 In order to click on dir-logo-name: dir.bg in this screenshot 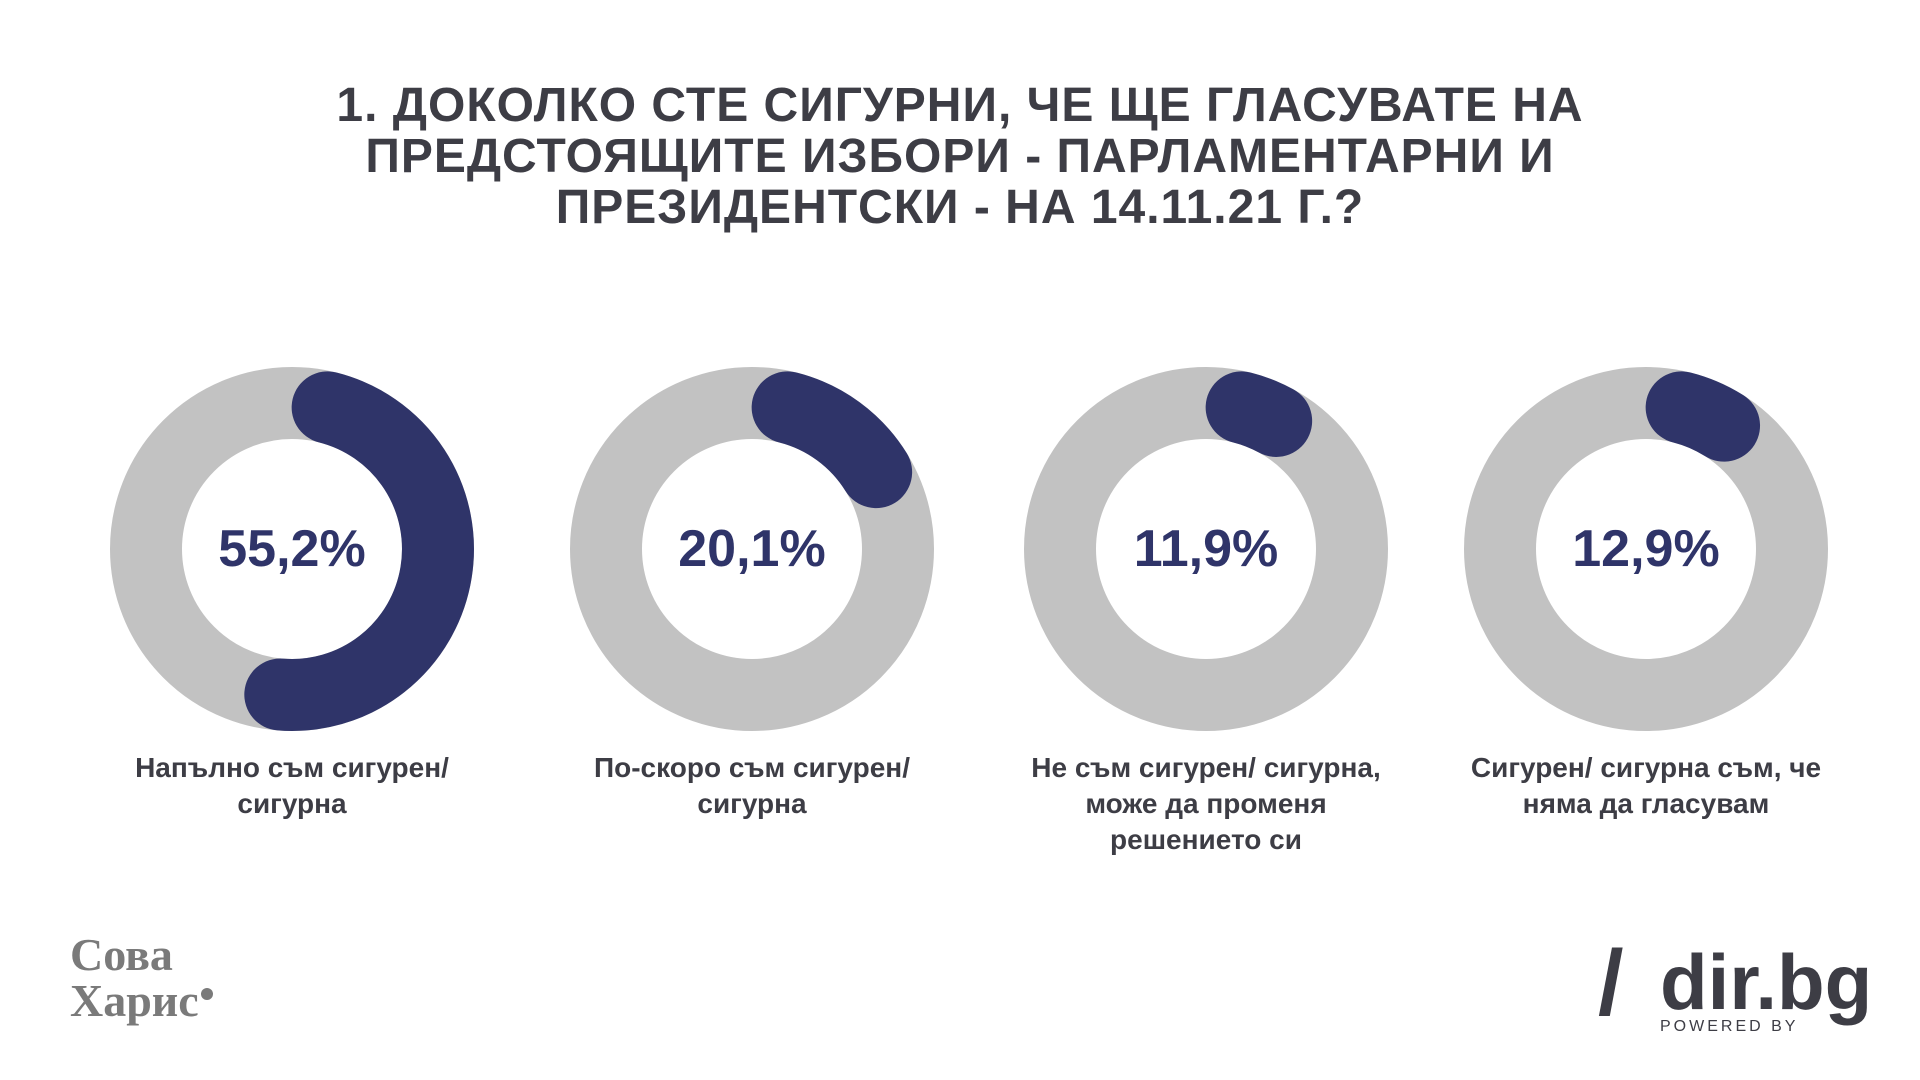, I will do `click(1766, 982)`.